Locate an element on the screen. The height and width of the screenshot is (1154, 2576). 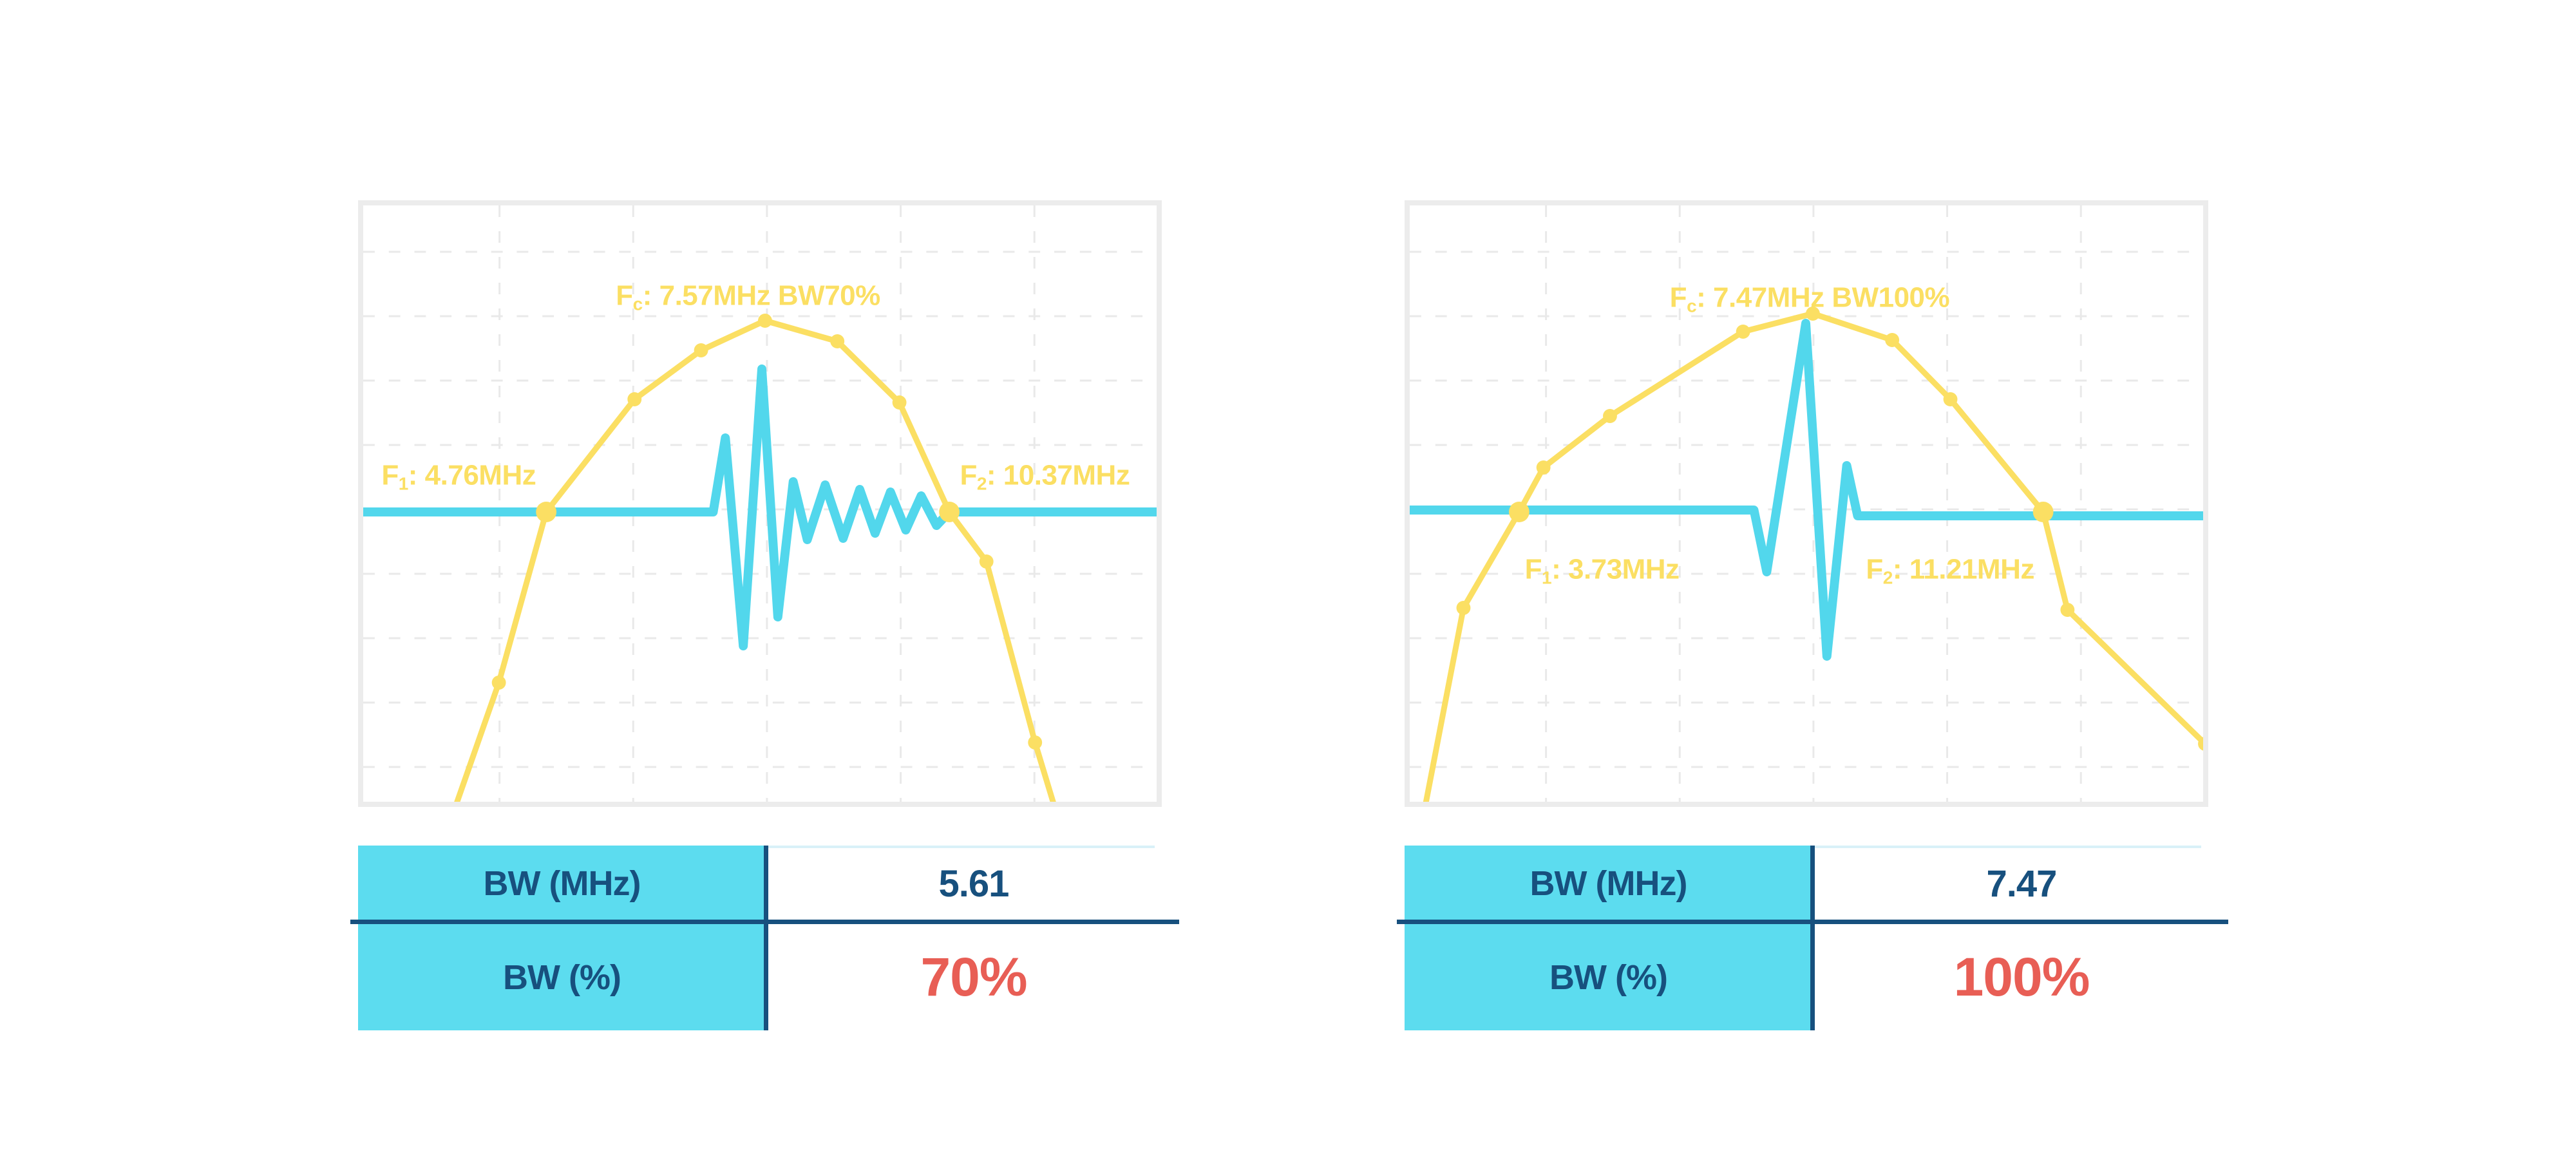
bw-pct-value: 100% is located at coordinates (2022, 977).